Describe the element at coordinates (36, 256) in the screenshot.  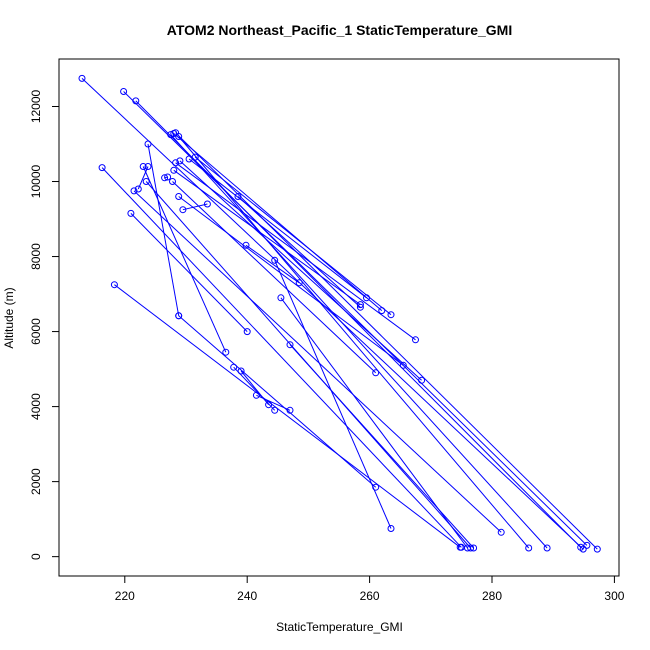
I see `y-tick-label-4: 8000` at that location.